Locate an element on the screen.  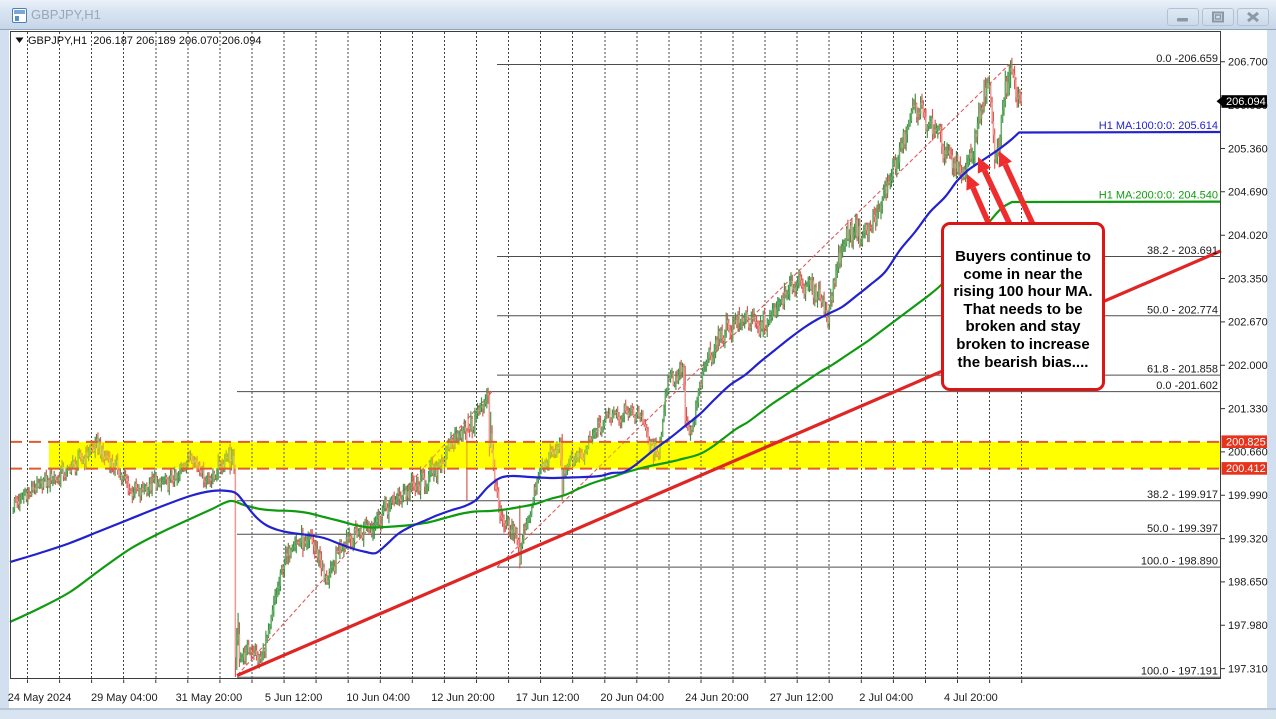
svg-text: 204.020 is located at coordinates (1248, 236).